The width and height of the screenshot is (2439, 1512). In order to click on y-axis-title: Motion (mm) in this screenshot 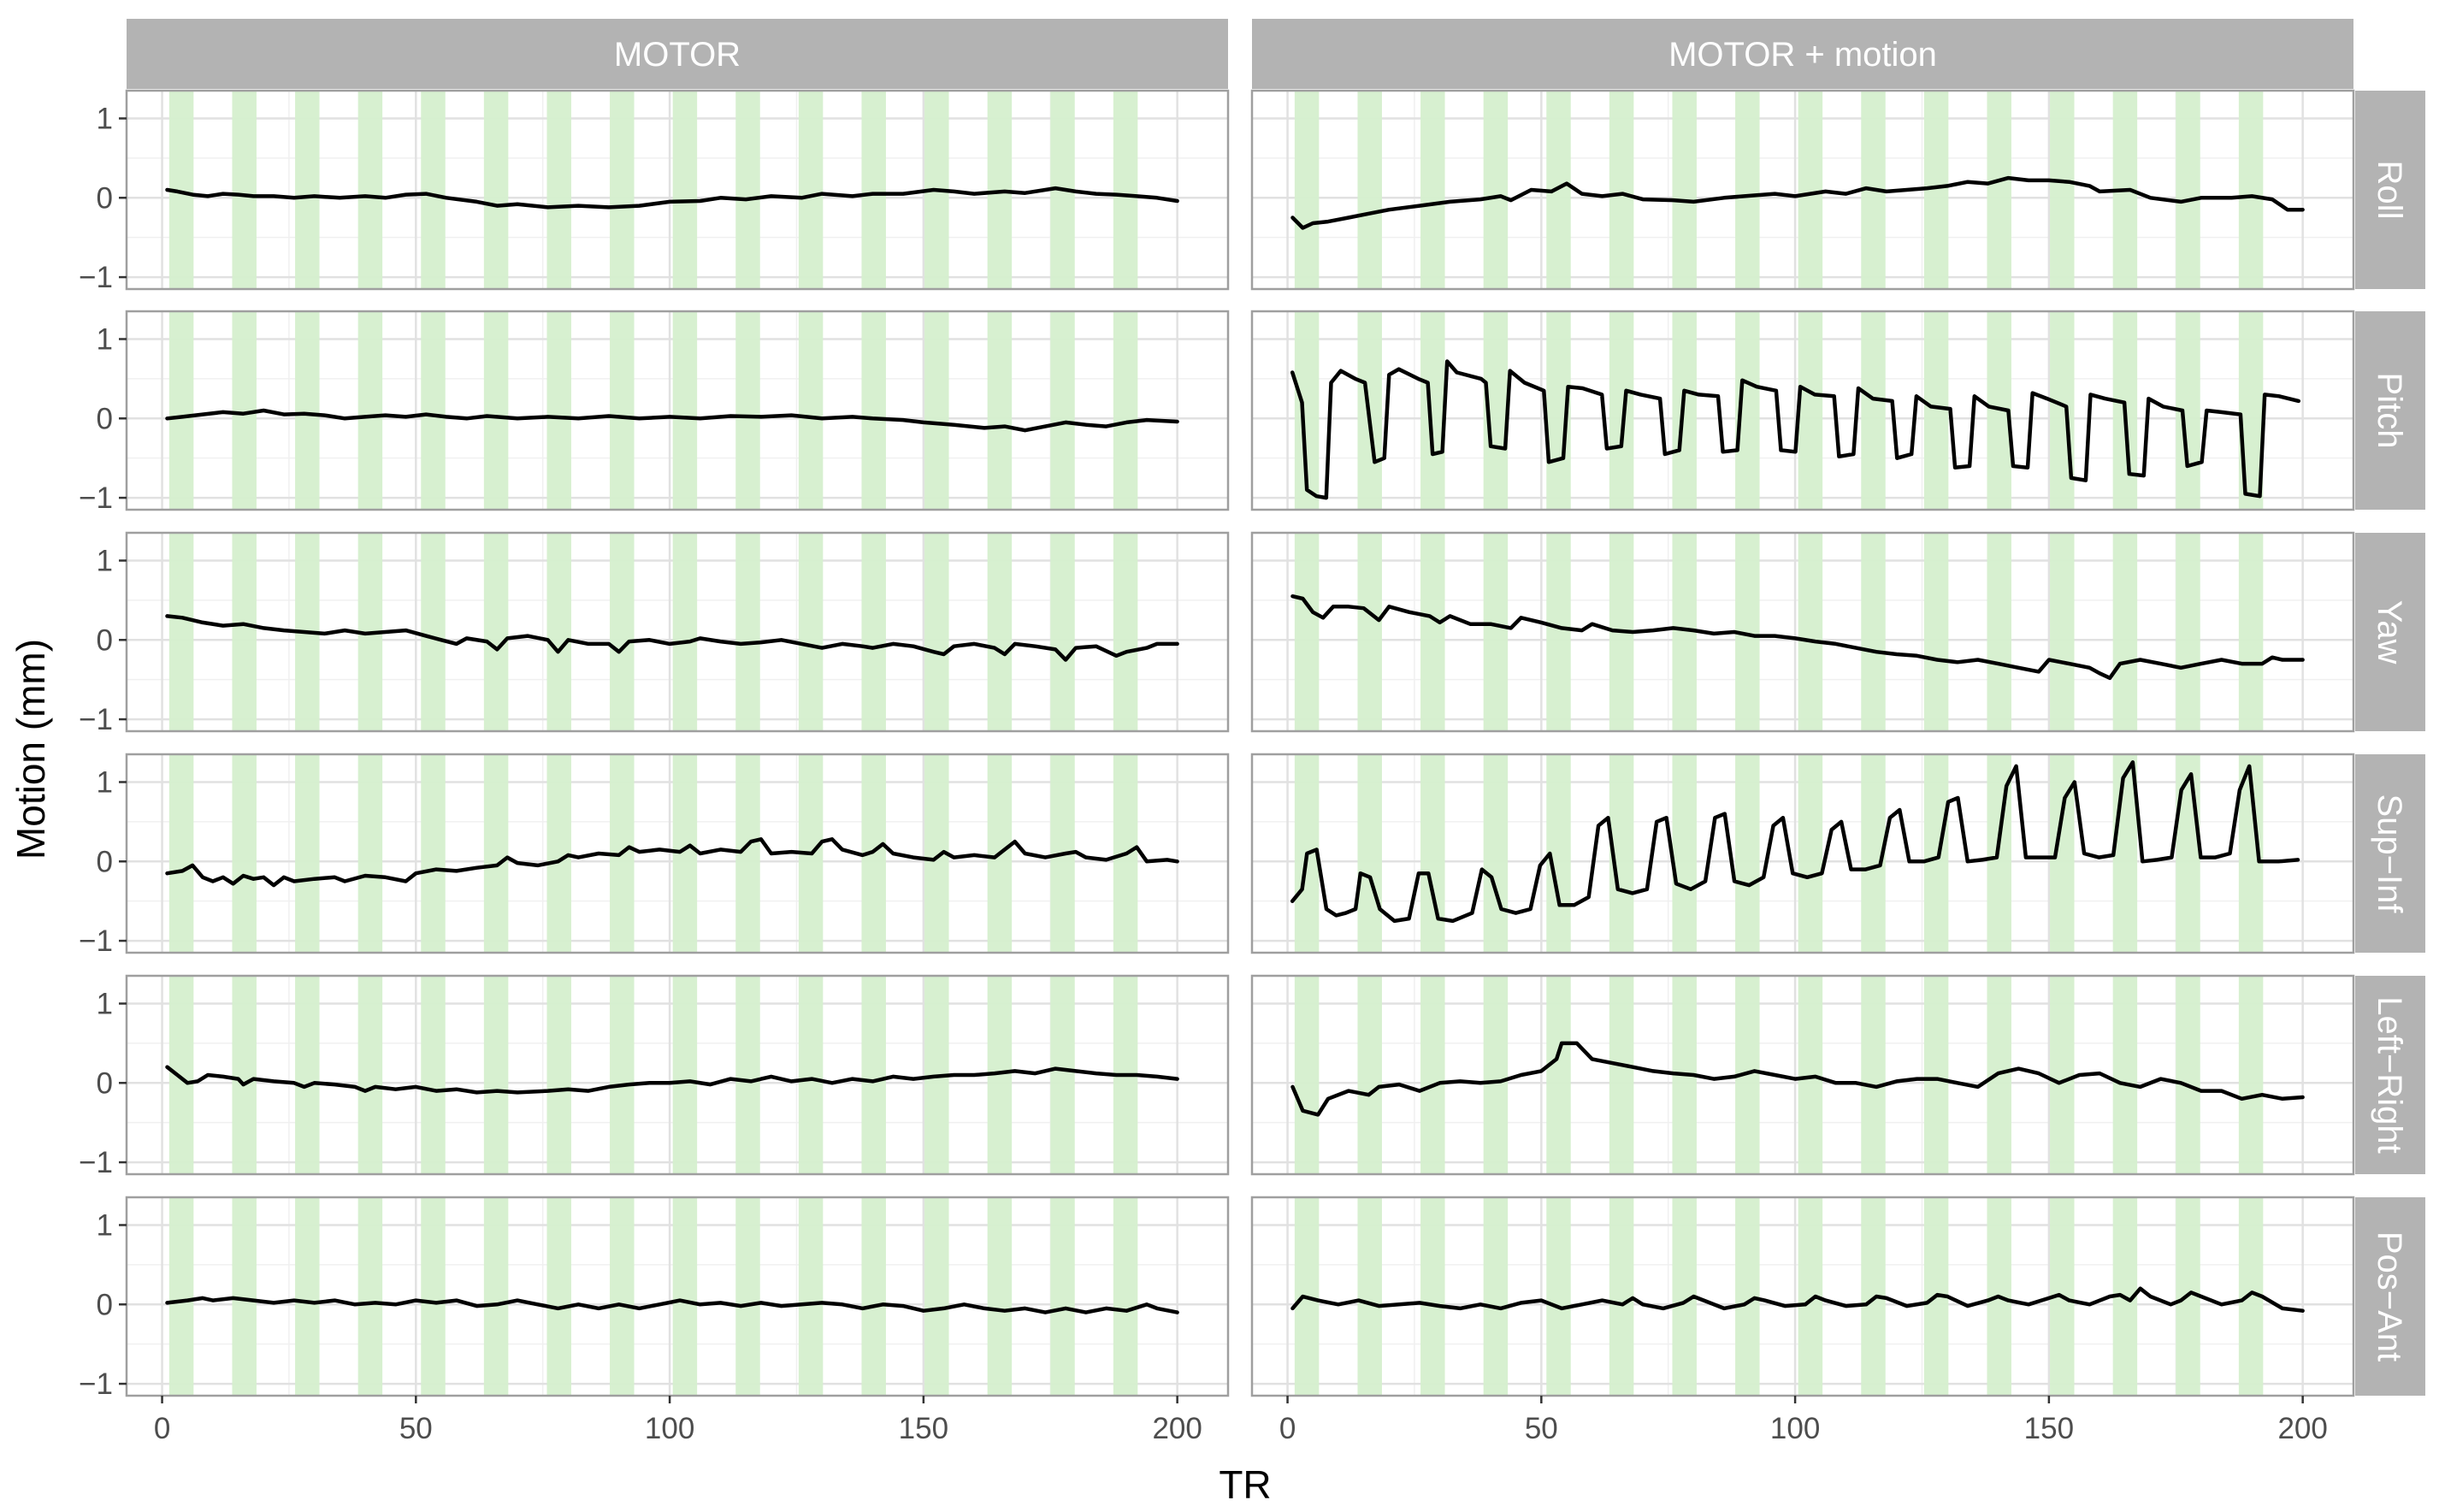, I will do `click(31, 749)`.